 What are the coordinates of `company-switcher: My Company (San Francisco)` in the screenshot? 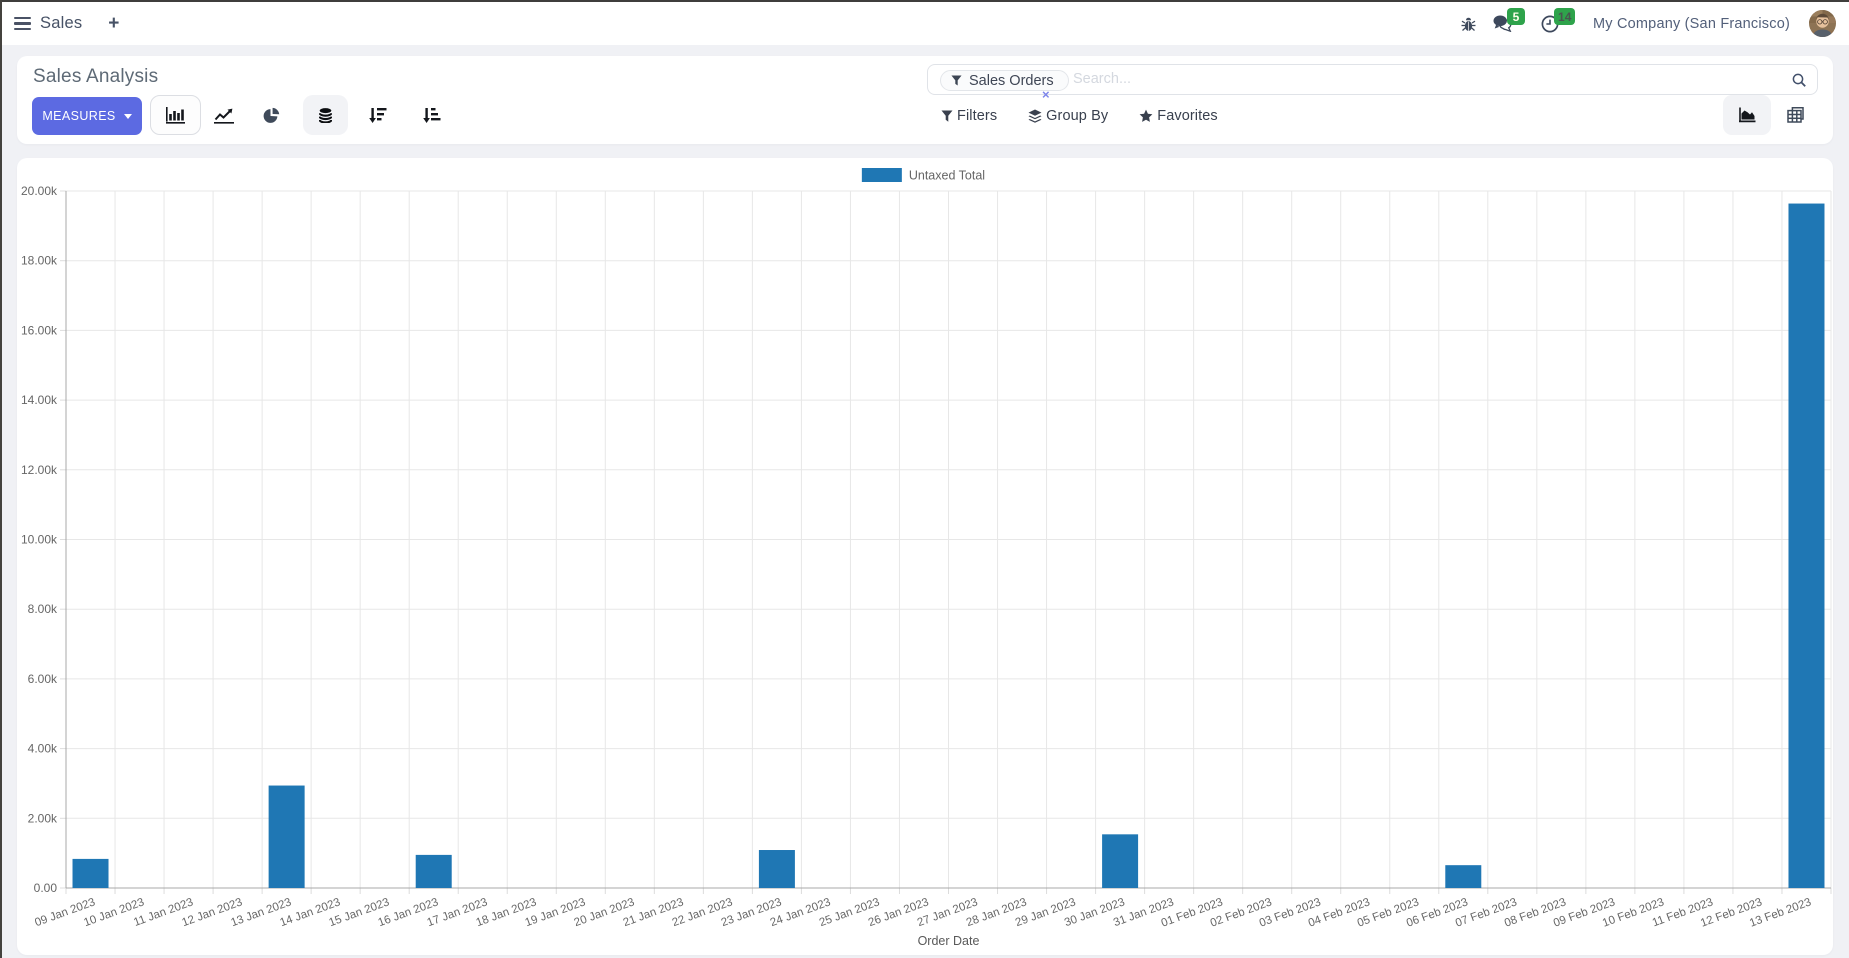 It's located at (1691, 23).